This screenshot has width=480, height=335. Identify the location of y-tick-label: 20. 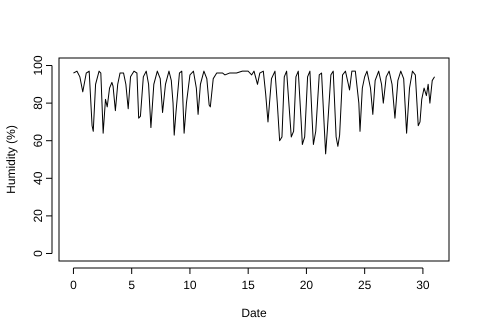
(38, 215).